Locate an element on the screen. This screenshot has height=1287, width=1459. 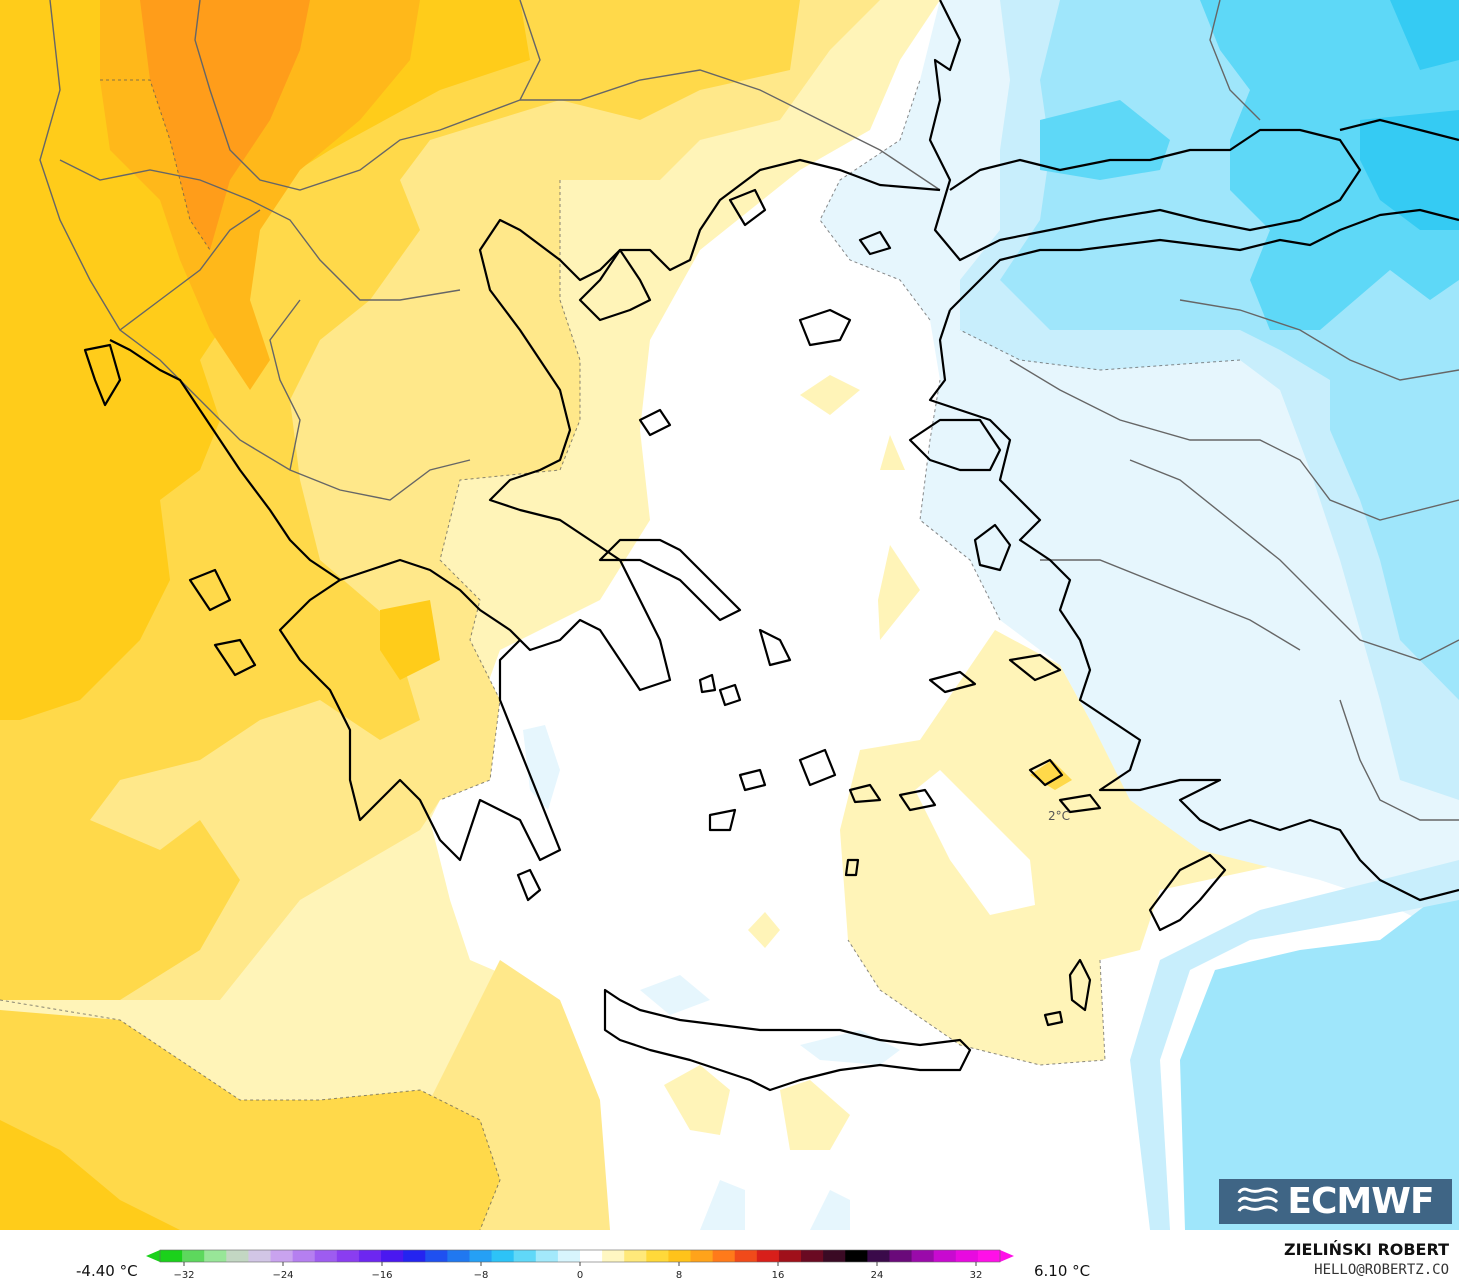
coast-peloponnese is located at coordinates (420, 720).